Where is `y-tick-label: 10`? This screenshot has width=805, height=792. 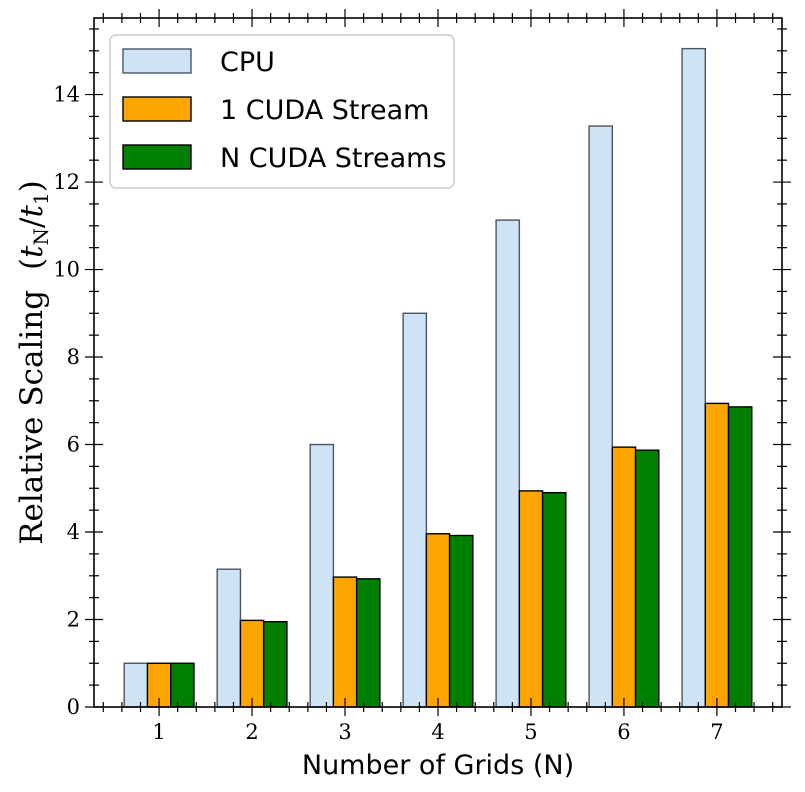
y-tick-label: 10 is located at coordinates (66, 270).